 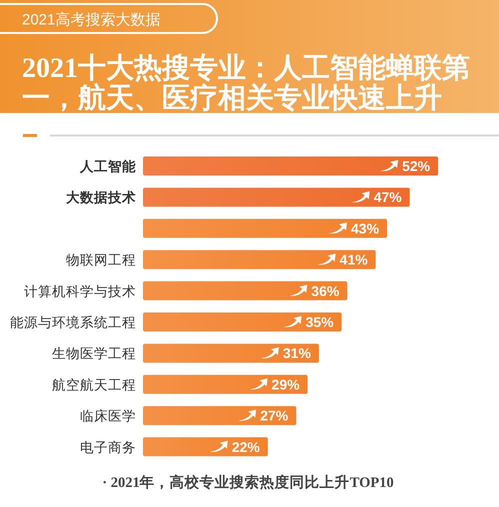 What do you see at coordinates (94, 384) in the screenshot?
I see `y-tick-label: 航空航天工程` at bounding box center [94, 384].